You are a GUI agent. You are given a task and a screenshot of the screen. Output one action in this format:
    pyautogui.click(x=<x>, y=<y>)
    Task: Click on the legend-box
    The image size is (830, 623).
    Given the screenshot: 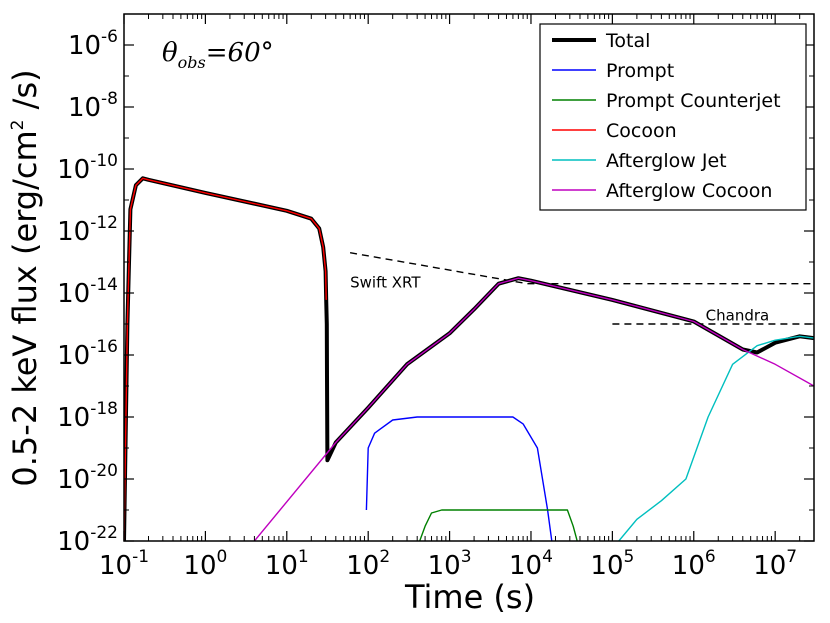 What is the action you would take?
    pyautogui.click(x=673, y=117)
    